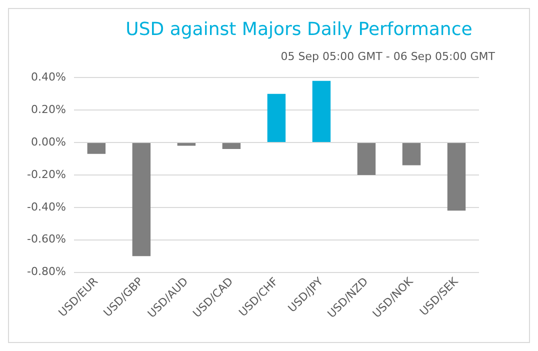  What do you see at coordinates (46, 174) in the screenshot?
I see `y-tick-label: -0.20%` at bounding box center [46, 174].